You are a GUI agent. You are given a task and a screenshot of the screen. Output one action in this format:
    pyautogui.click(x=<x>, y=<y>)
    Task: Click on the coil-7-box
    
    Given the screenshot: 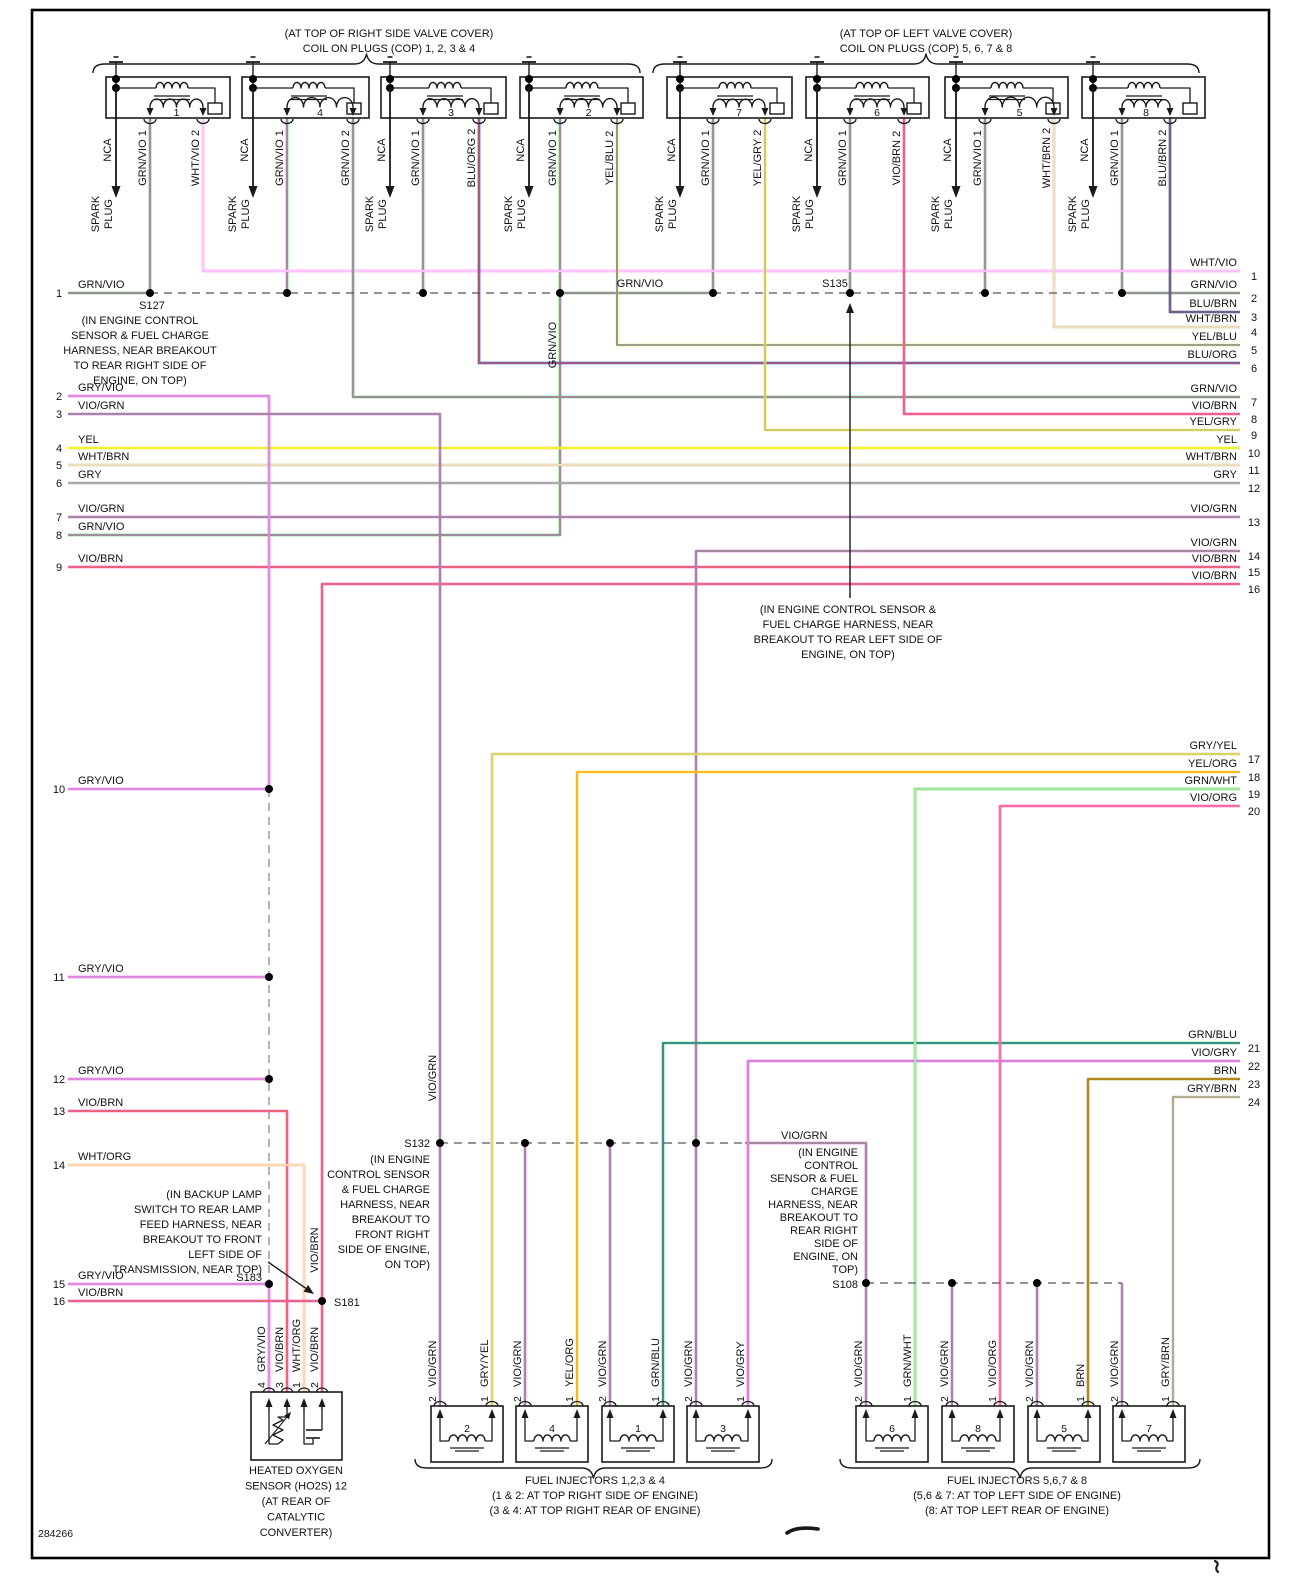 What is the action you would take?
    pyautogui.click(x=729, y=97)
    